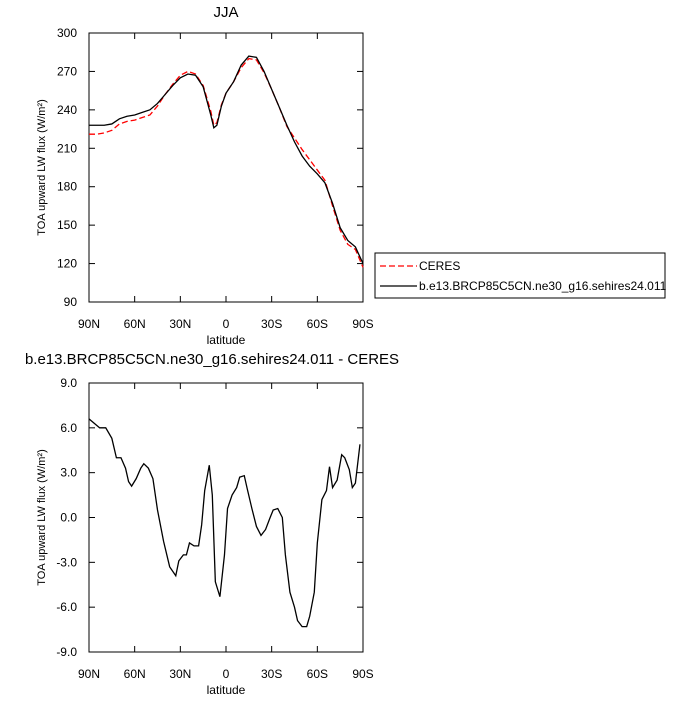 This screenshot has width=700, height=705. What do you see at coordinates (66, 562) in the screenshot?
I see `y-tick-label: -3.0` at bounding box center [66, 562].